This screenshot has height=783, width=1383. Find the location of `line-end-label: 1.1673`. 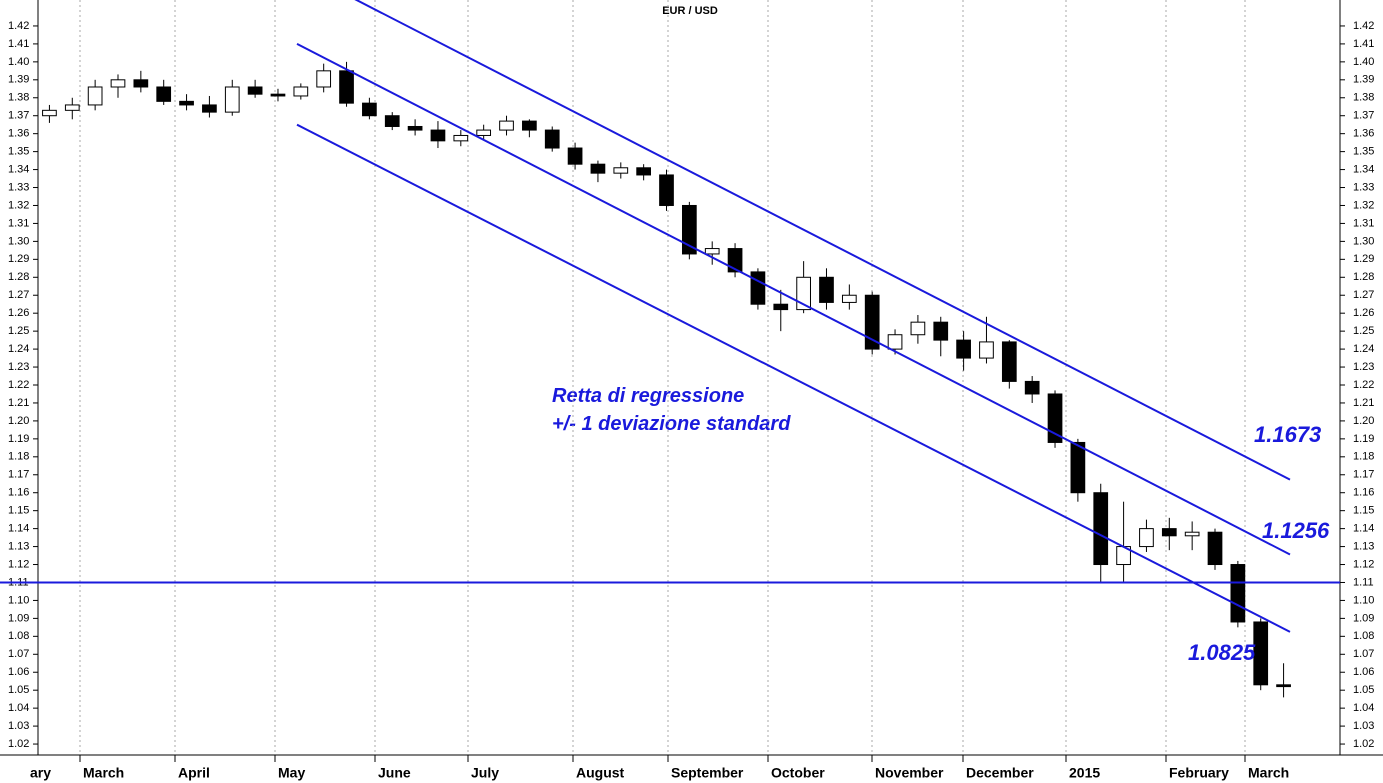

line-end-label: 1.1673 is located at coordinates (1287, 434).